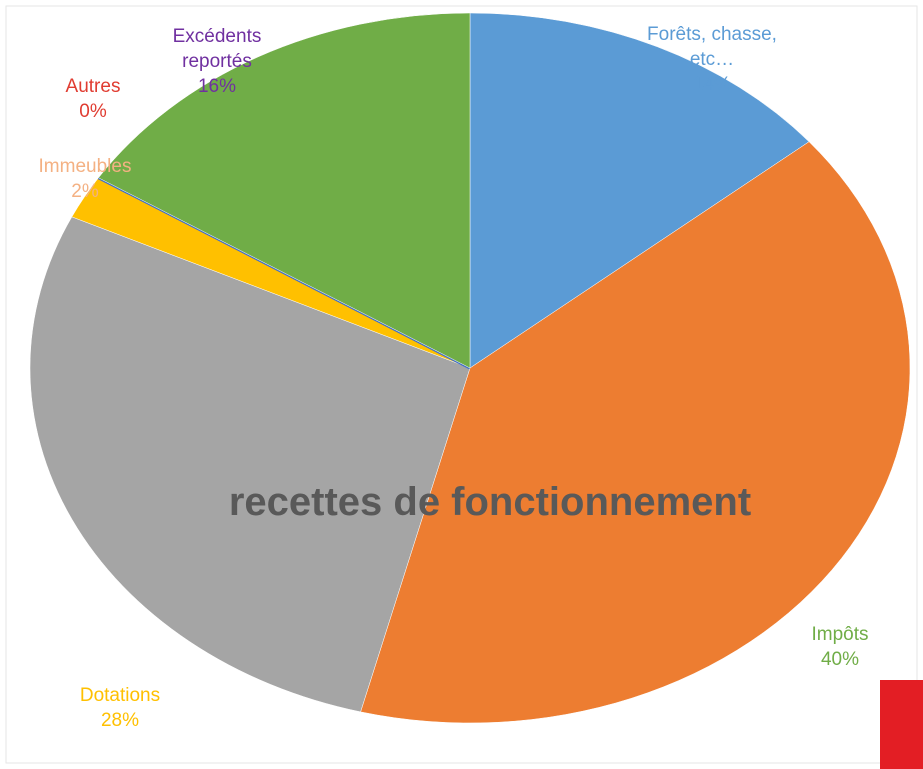 The height and width of the screenshot is (769, 923). What do you see at coordinates (840, 634) in the screenshot?
I see `category-name: Impôts` at bounding box center [840, 634].